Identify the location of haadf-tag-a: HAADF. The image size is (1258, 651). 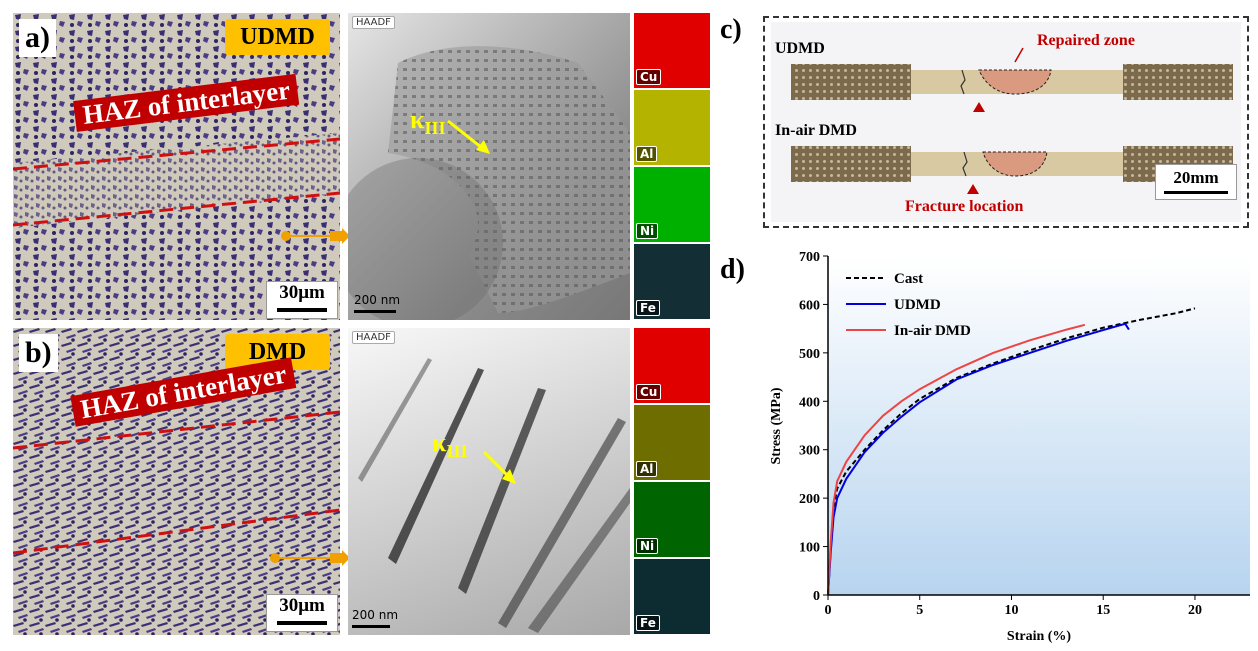
(373, 22).